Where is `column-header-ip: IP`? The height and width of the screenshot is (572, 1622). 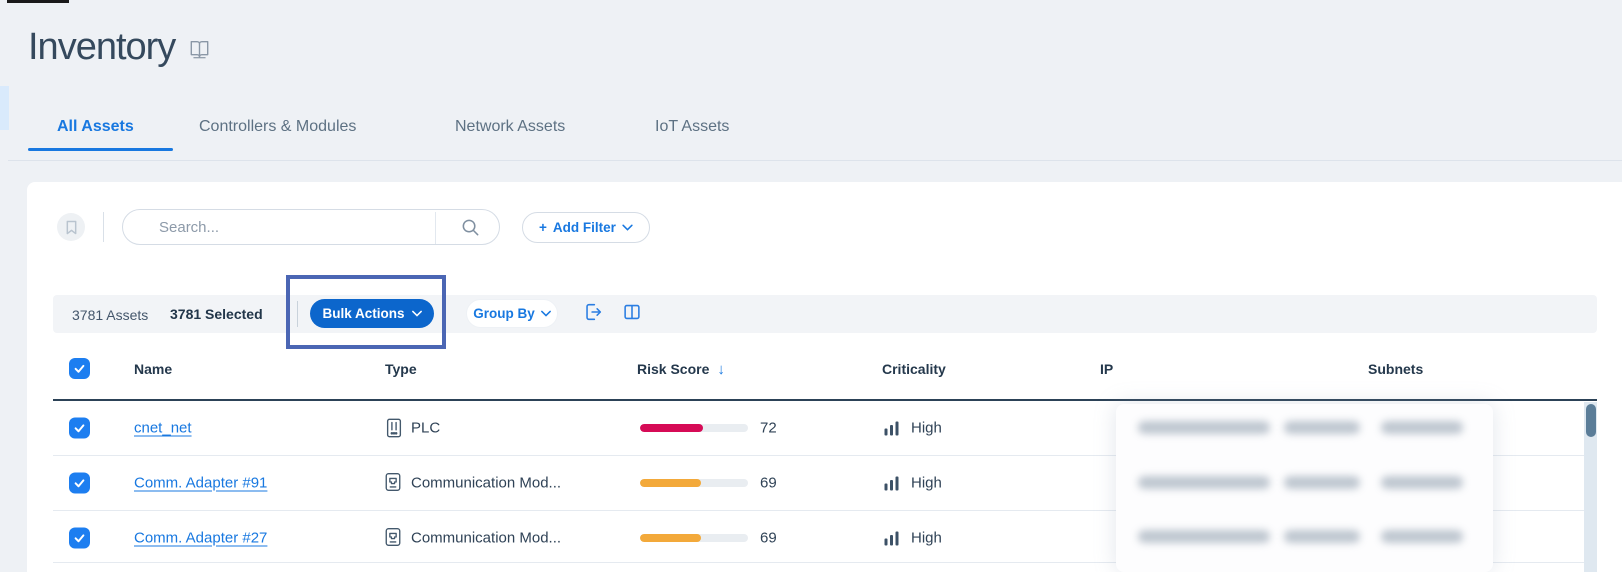 column-header-ip: IP is located at coordinates (1106, 369).